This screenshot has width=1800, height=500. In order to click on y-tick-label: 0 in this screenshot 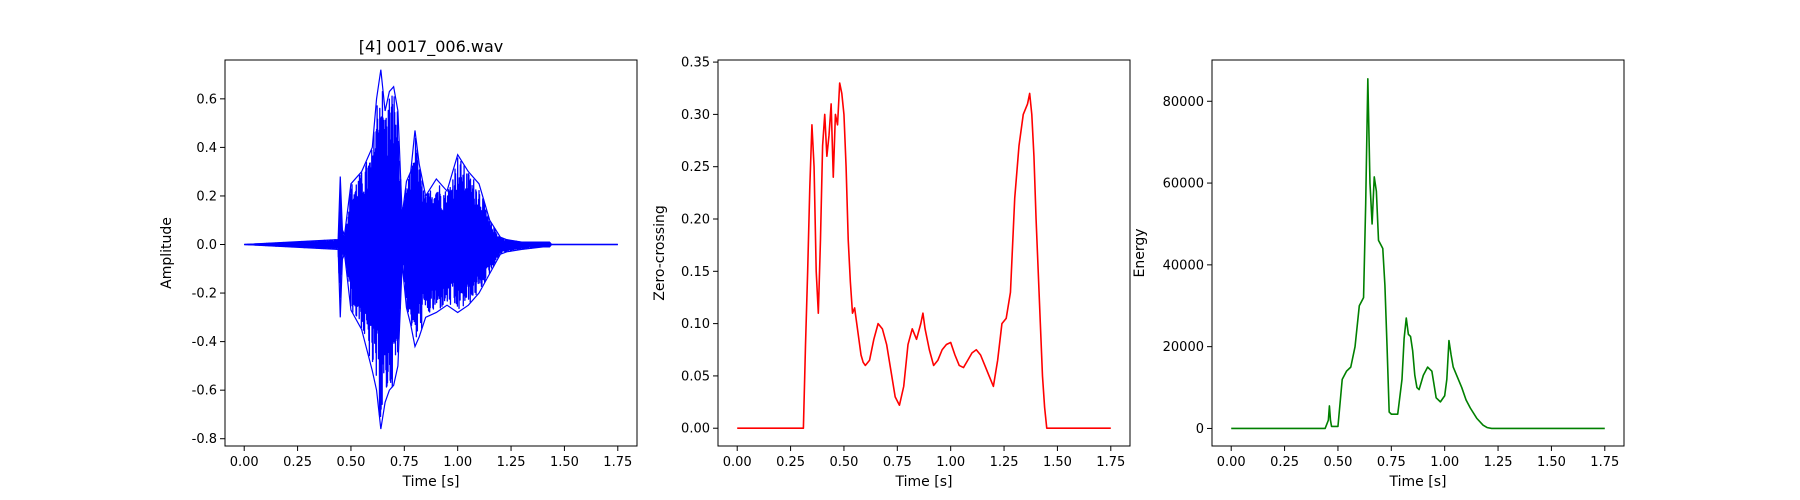, I will do `click(1200, 429)`.